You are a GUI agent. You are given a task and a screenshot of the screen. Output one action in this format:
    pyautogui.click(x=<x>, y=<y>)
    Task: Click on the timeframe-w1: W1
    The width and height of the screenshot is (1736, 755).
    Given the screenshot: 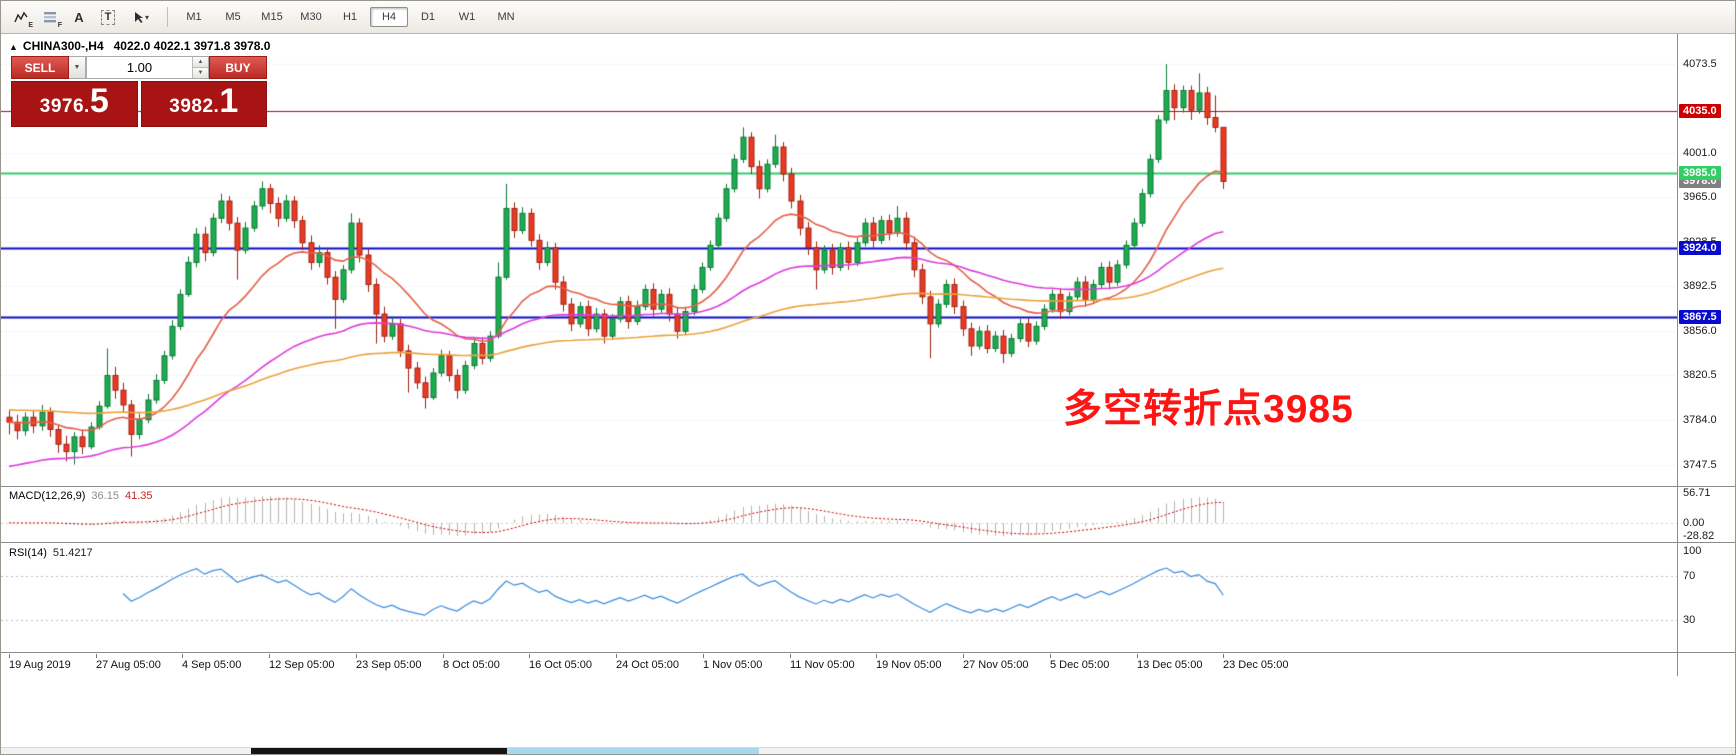 What is the action you would take?
    pyautogui.click(x=467, y=17)
    